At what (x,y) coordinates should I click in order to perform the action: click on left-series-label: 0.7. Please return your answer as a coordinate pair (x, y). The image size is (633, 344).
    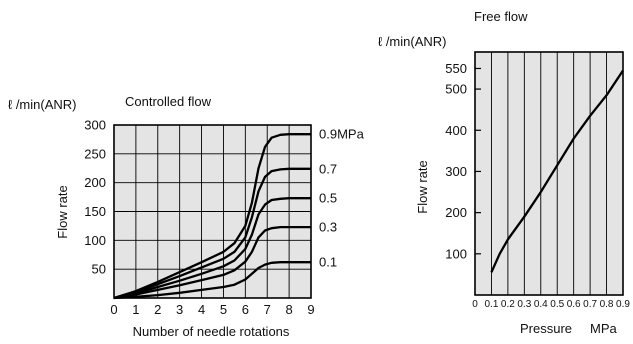
    Looking at the image, I should click on (328, 168).